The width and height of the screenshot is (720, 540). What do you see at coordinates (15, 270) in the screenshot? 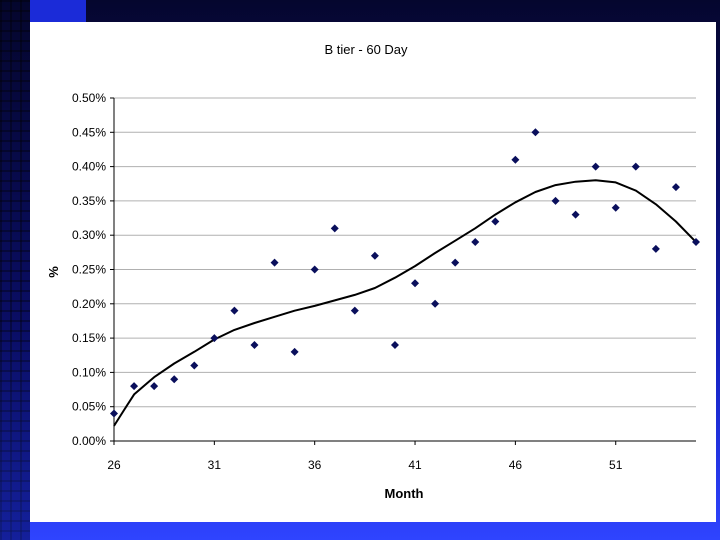
I see `decorative-tile-strip` at bounding box center [15, 270].